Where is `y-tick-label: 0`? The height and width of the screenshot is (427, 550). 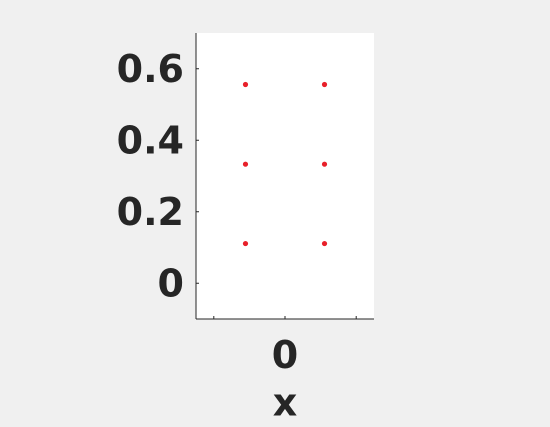
y-tick-label: 0 is located at coordinates (171, 283).